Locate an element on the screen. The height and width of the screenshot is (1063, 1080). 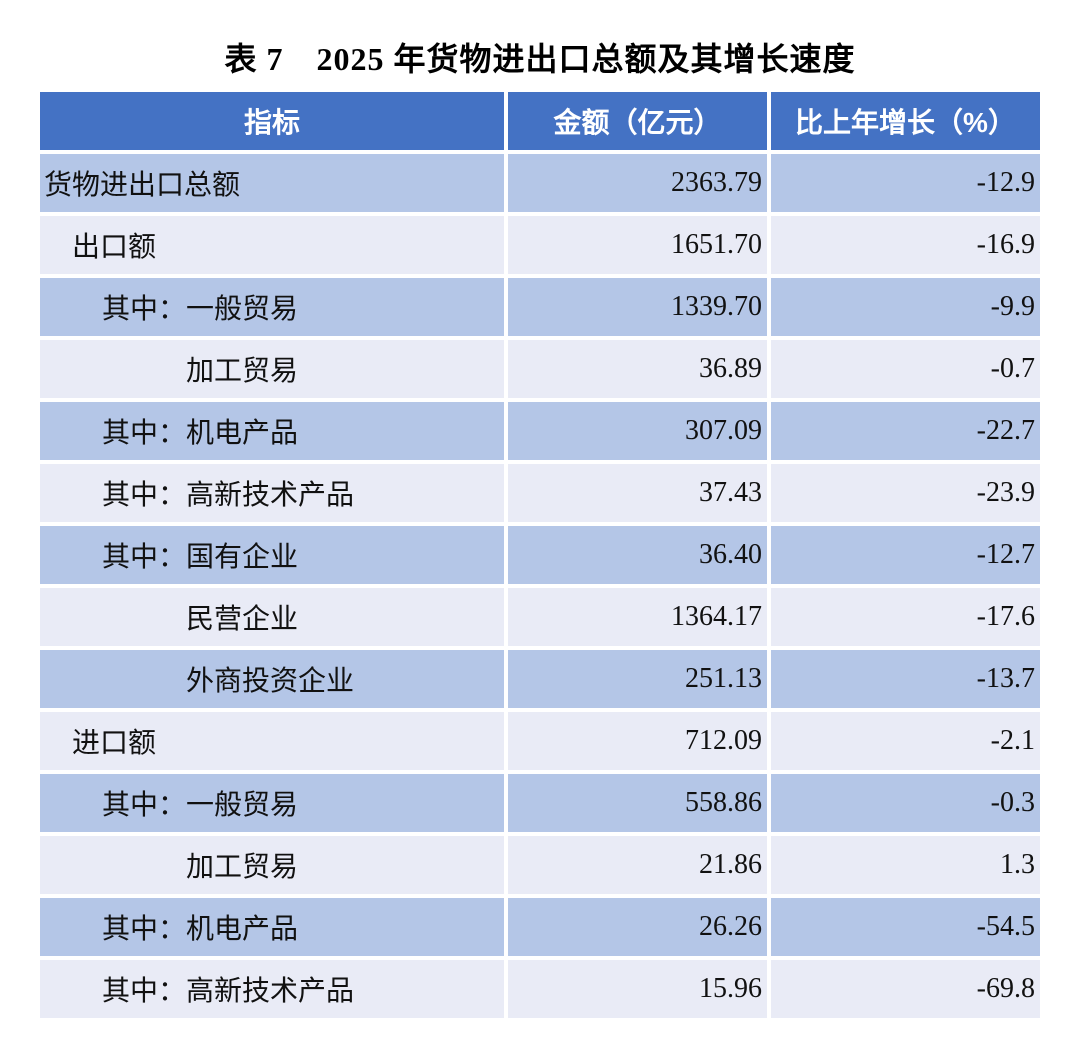
growth-cell: -12.7 is located at coordinates (905, 555).